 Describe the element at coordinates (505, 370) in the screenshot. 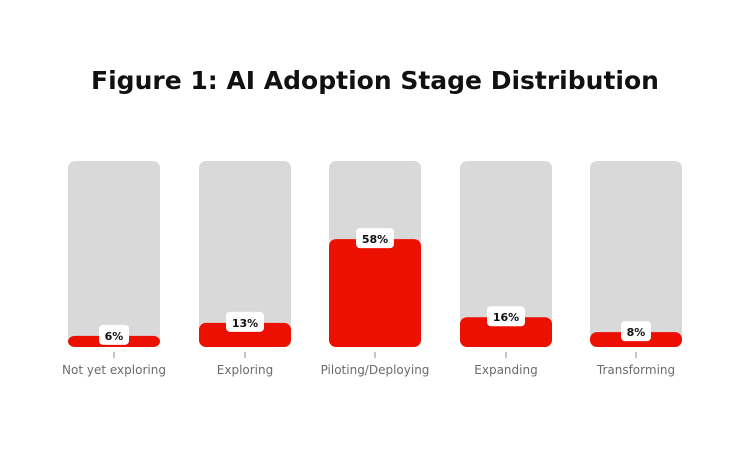

I see `x-tick-label: Expanding` at that location.